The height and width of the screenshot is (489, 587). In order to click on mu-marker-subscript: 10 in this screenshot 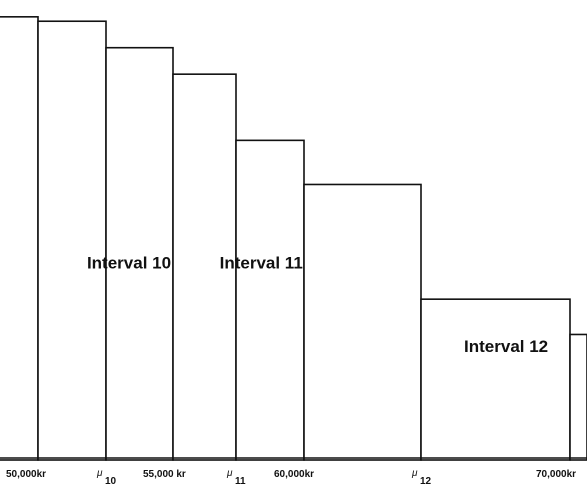, I will do `click(111, 481)`.